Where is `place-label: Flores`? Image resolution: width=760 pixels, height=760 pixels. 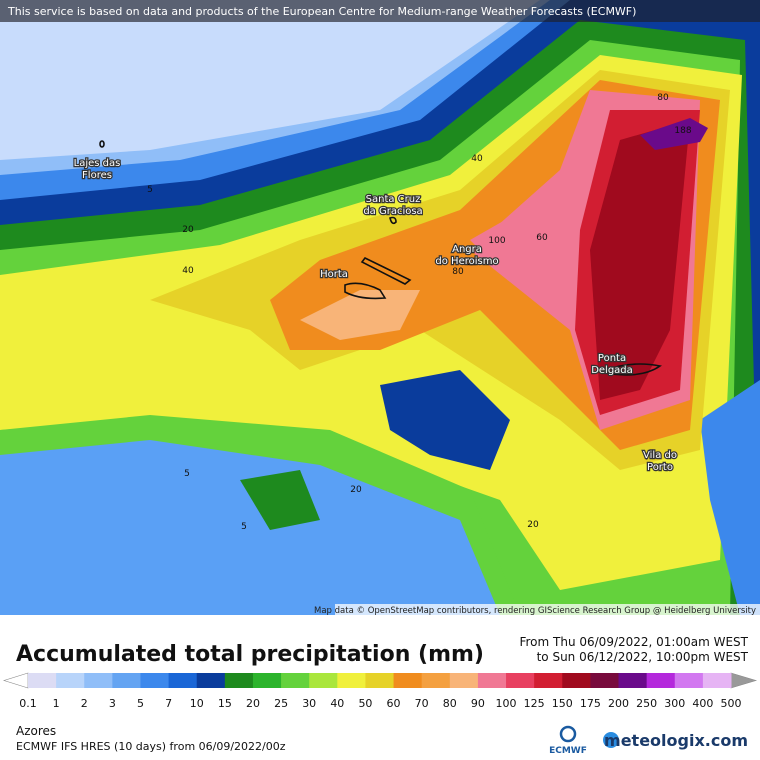 place-label: Flores is located at coordinates (97, 175).